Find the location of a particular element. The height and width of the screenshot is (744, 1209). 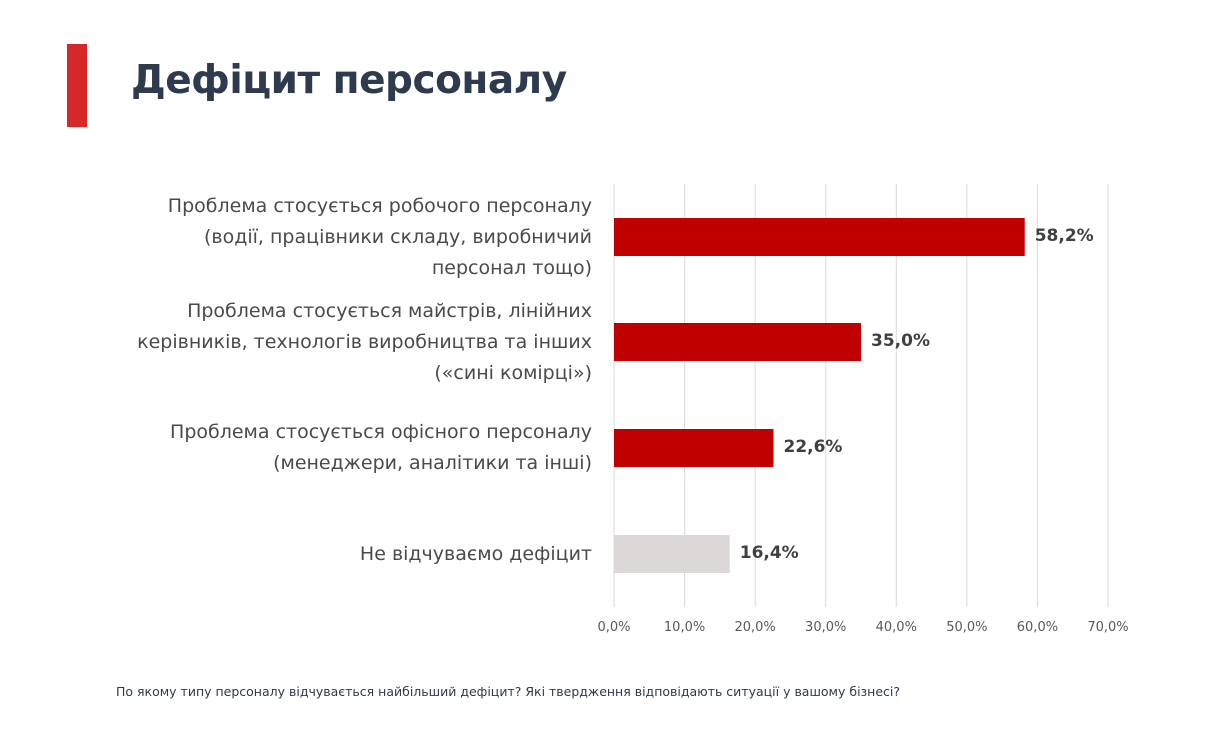

category-label-line: (менеджери, аналітики та інші) is located at coordinates (432, 463).